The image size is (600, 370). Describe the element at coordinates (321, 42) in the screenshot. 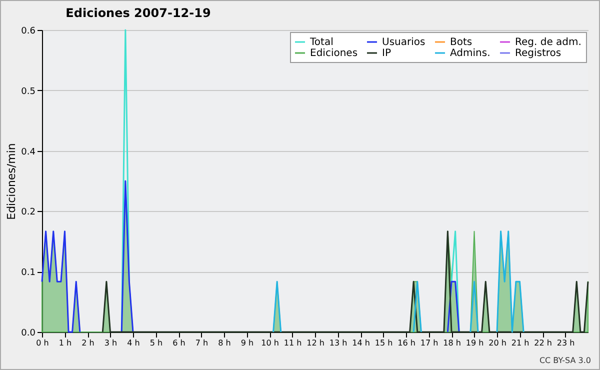

I see `legend-label: Total` at that location.